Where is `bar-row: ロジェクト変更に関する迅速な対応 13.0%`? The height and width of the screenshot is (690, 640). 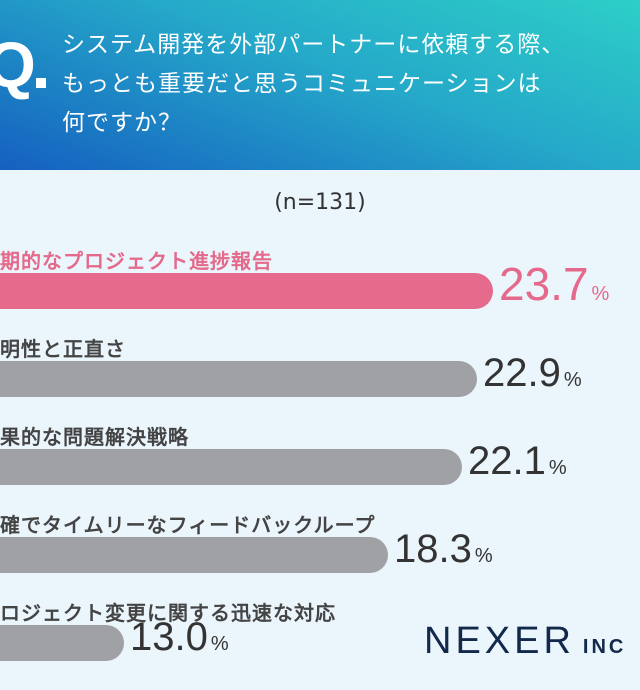
bar-row: ロジェクト変更に関する迅速な対応 13.0% is located at coordinates (320, 642).